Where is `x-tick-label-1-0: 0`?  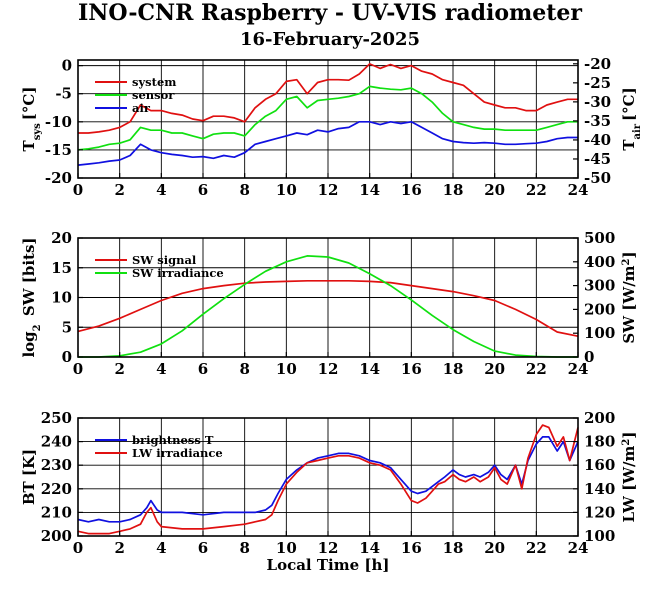
x-tick-label-1-0: 0 is located at coordinates (78, 369).